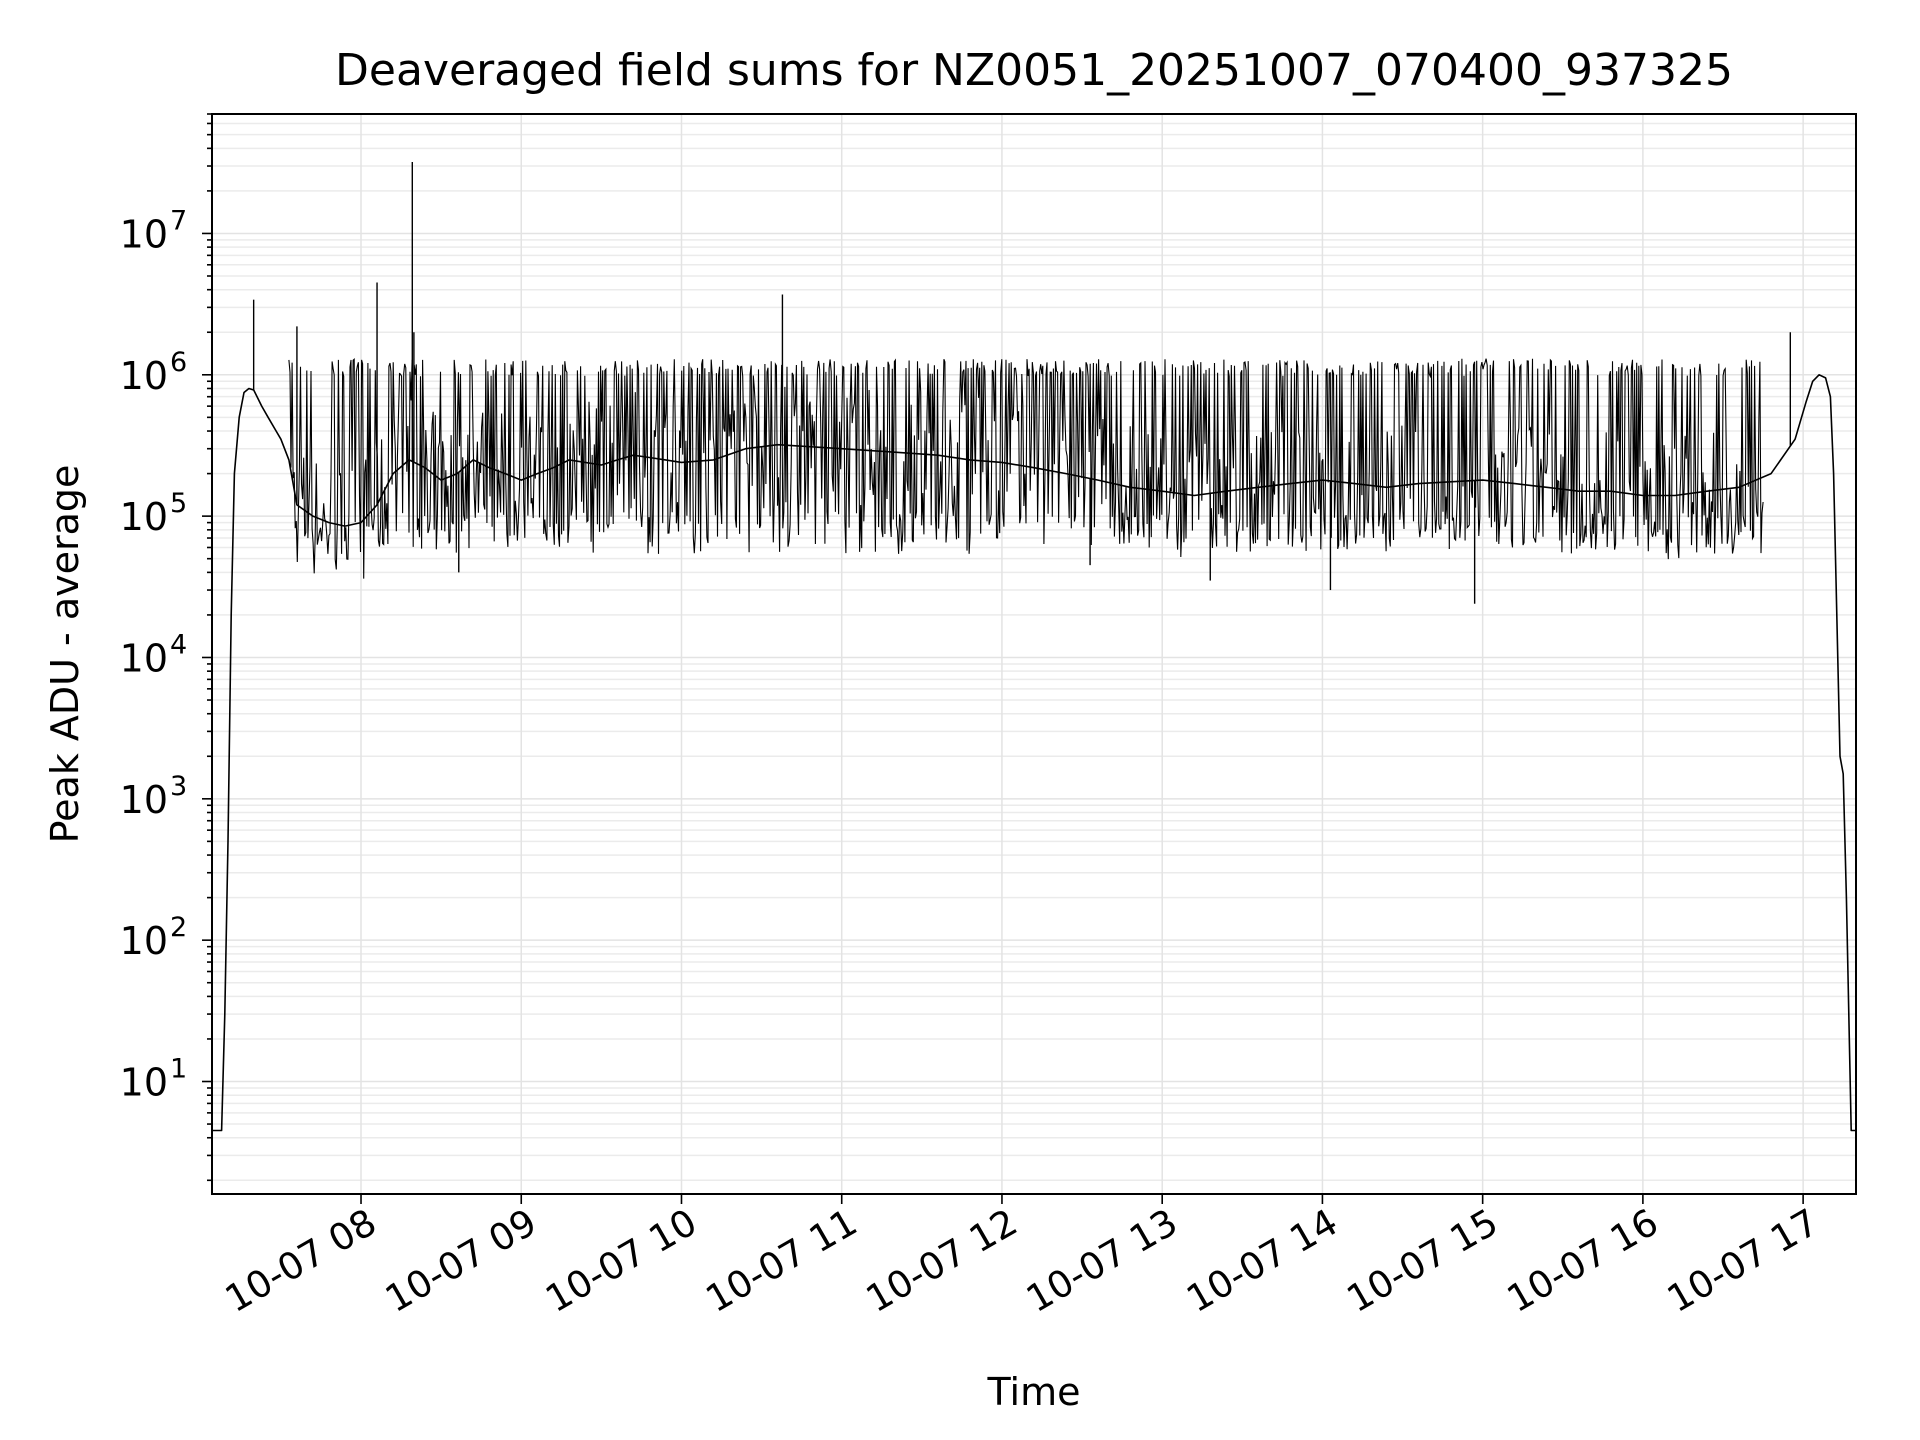  What do you see at coordinates (178, 927) in the screenshot?
I see `y-tick-exponent: 2` at bounding box center [178, 927].